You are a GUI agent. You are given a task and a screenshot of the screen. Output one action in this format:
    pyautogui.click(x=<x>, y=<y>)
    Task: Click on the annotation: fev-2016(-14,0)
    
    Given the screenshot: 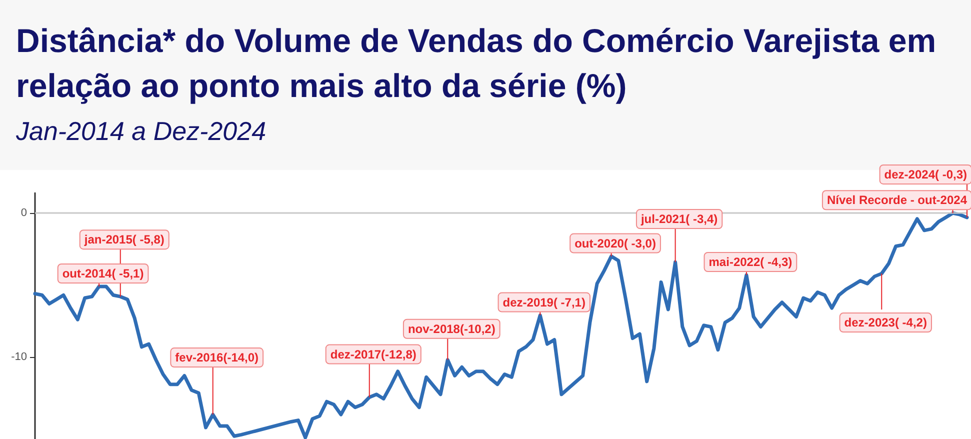 What is the action you would take?
    pyautogui.click(x=217, y=357)
    